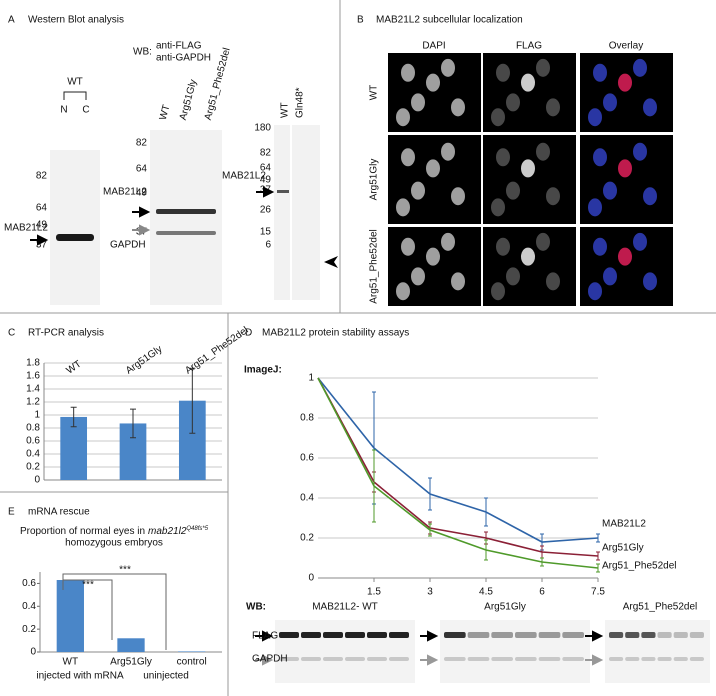 The height and width of the screenshot is (696, 716). I want to click on label: Arg51Gly, so click(505, 607).